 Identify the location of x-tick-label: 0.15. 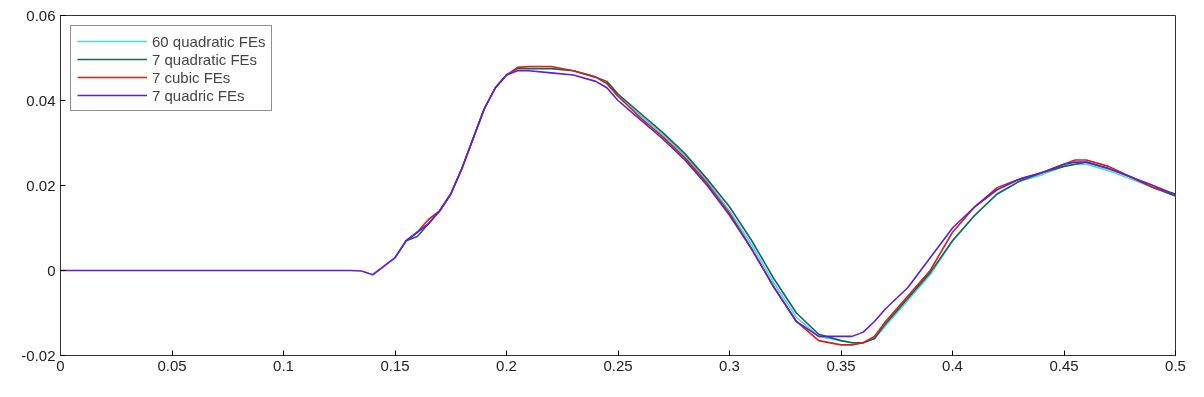
(395, 365).